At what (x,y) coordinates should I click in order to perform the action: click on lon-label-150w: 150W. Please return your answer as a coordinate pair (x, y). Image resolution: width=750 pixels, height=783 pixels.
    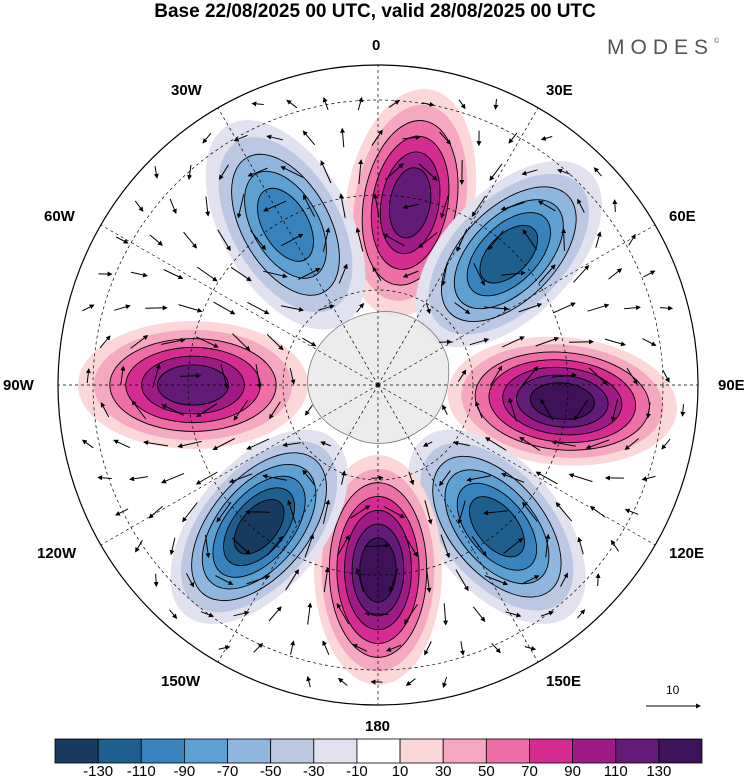
    Looking at the image, I should click on (181, 681).